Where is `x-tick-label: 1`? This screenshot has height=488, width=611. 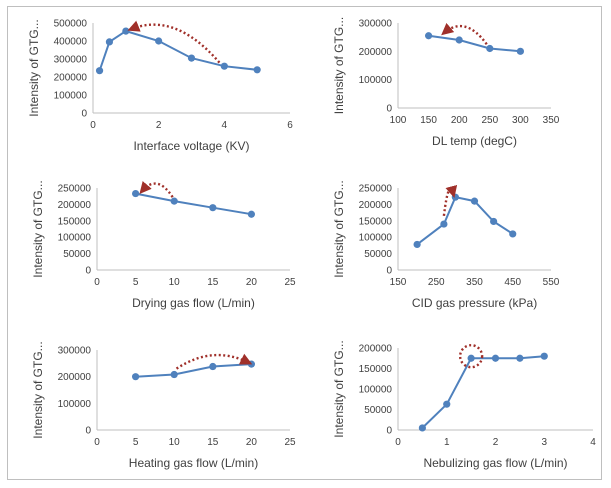 x-tick-label: 1 is located at coordinates (447, 442).